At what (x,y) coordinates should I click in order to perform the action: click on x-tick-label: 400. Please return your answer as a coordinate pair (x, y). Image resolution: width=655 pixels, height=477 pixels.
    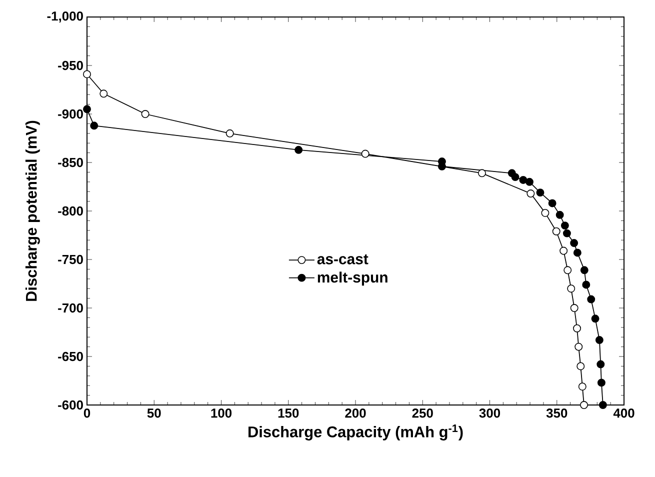
    Looking at the image, I should click on (623, 413).